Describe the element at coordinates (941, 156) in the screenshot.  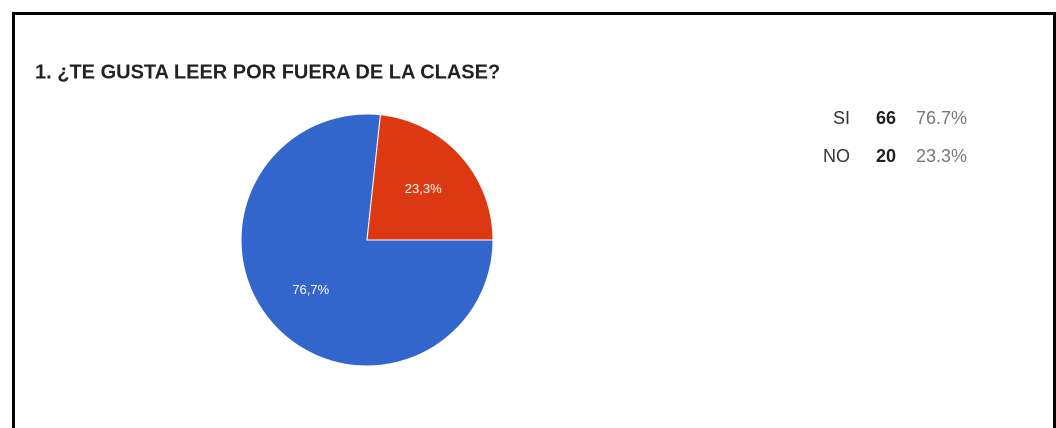
I see `legend-percent: 23.3%` at that location.